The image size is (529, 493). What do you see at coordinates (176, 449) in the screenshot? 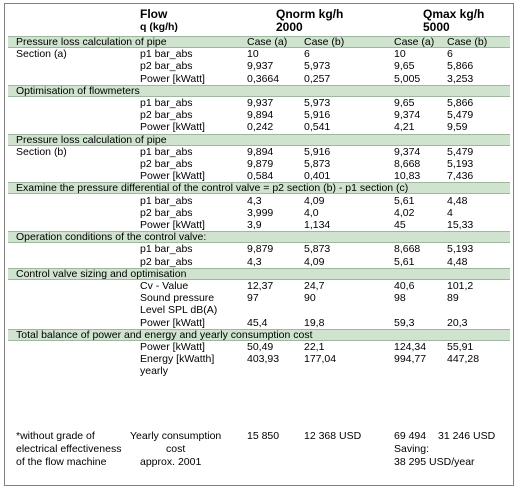
I see `yearly-cost-label-line2: cost` at bounding box center [176, 449].